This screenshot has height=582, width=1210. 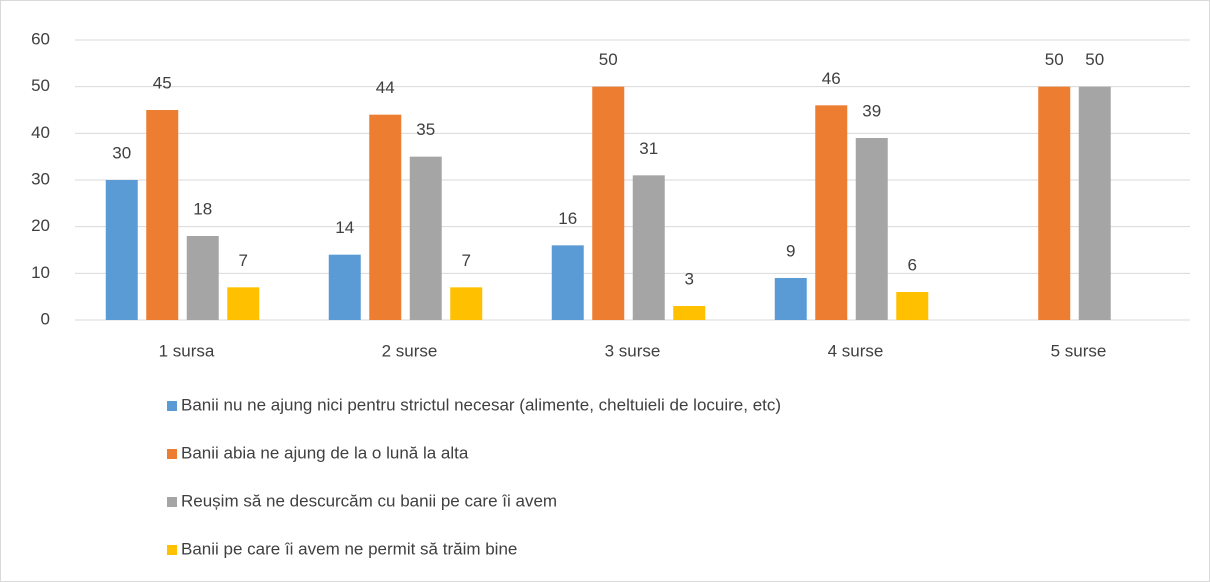 I want to click on y-tick-label: 30, so click(x=40, y=178).